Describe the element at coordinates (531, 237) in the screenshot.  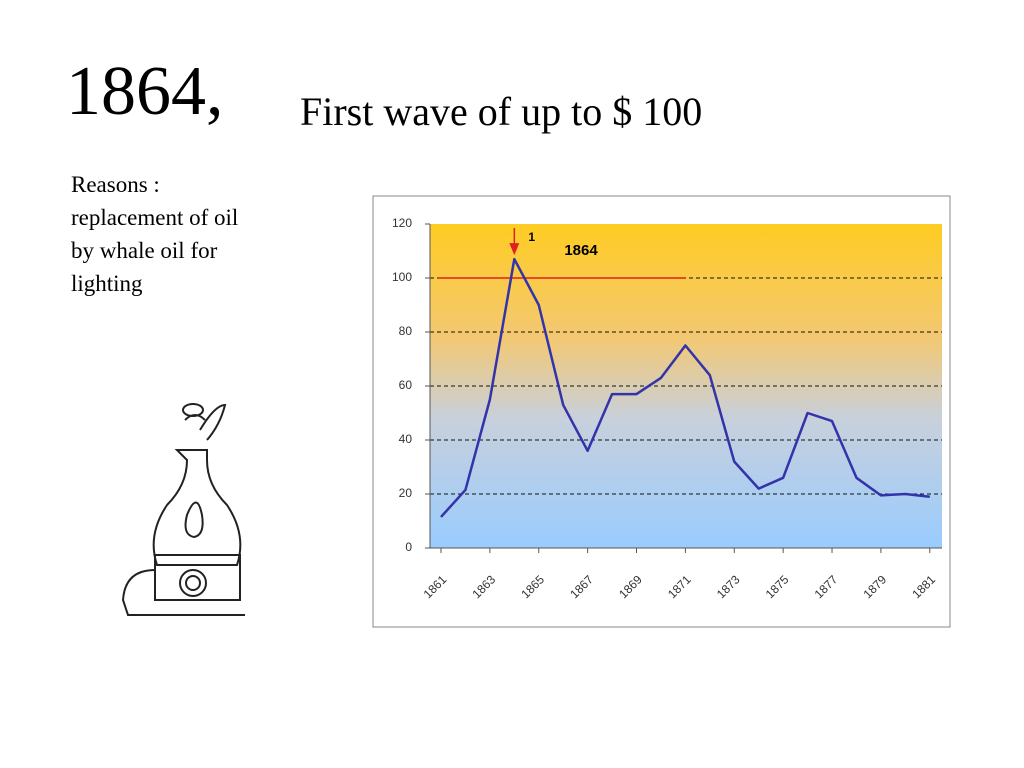
I see `annotation-label: 1` at that location.